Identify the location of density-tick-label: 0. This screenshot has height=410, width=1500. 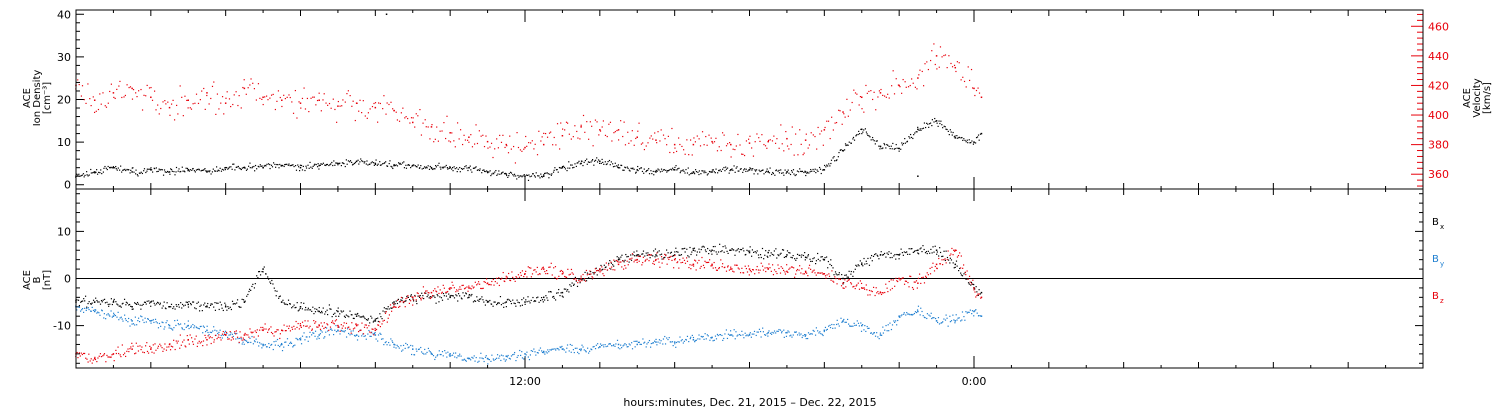
(67, 185).